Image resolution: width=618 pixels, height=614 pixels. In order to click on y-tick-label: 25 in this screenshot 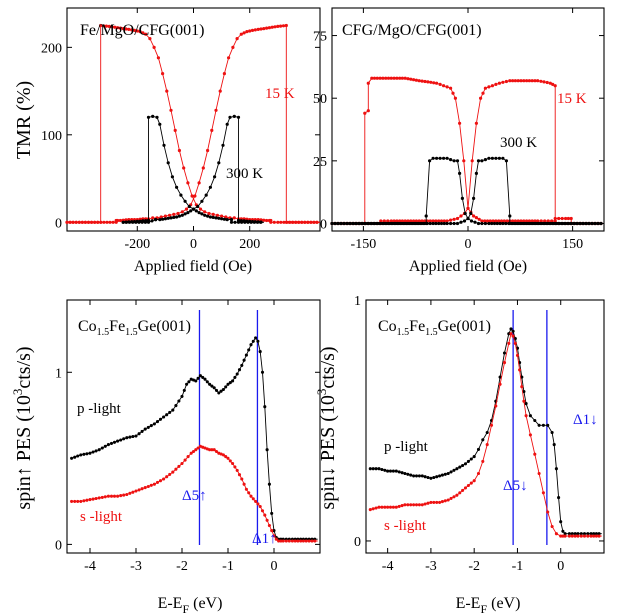, I will do `click(320, 162)`.